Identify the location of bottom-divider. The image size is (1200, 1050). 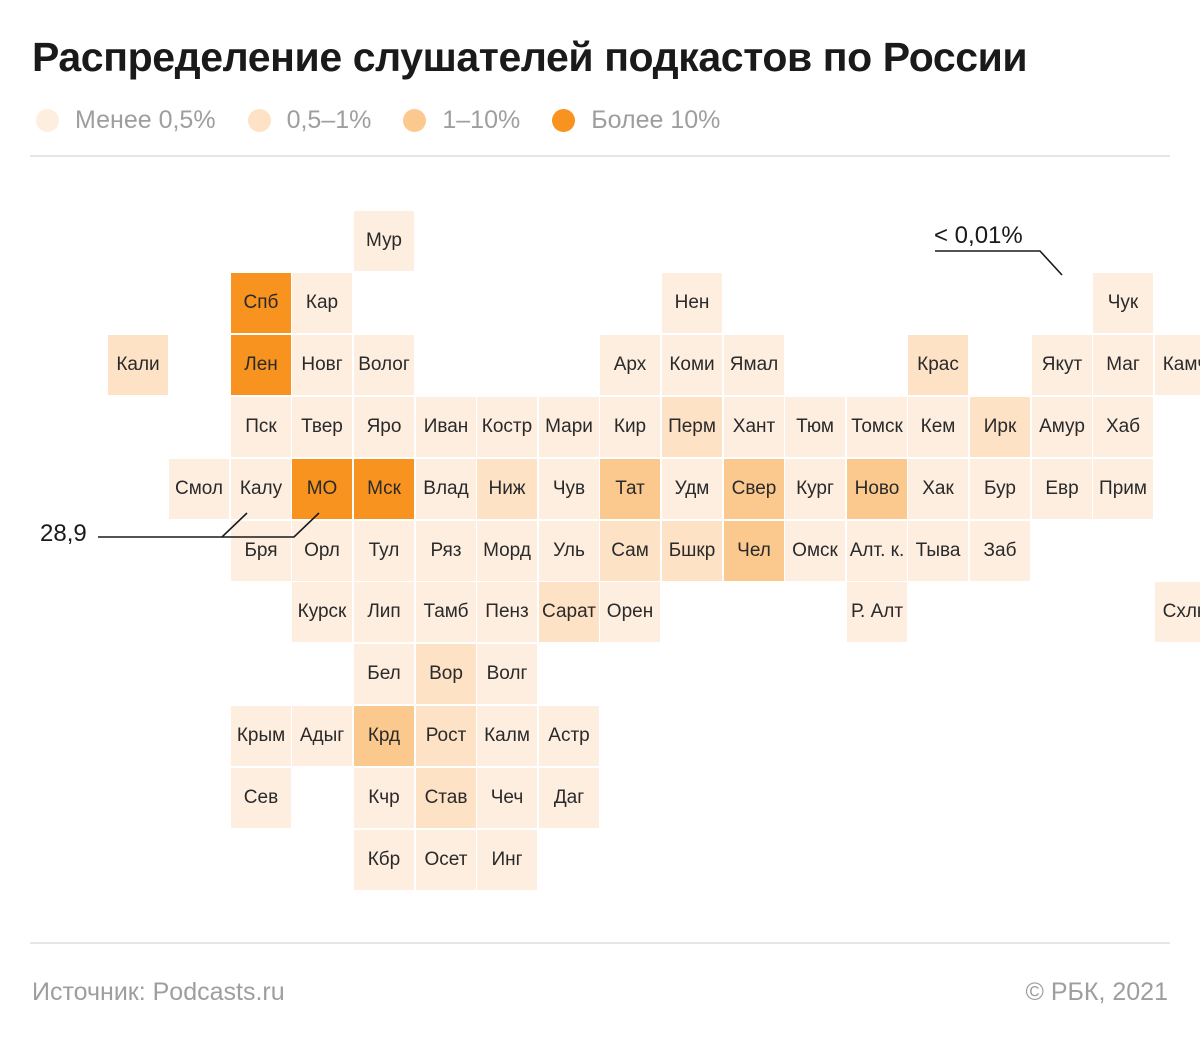
(600, 943).